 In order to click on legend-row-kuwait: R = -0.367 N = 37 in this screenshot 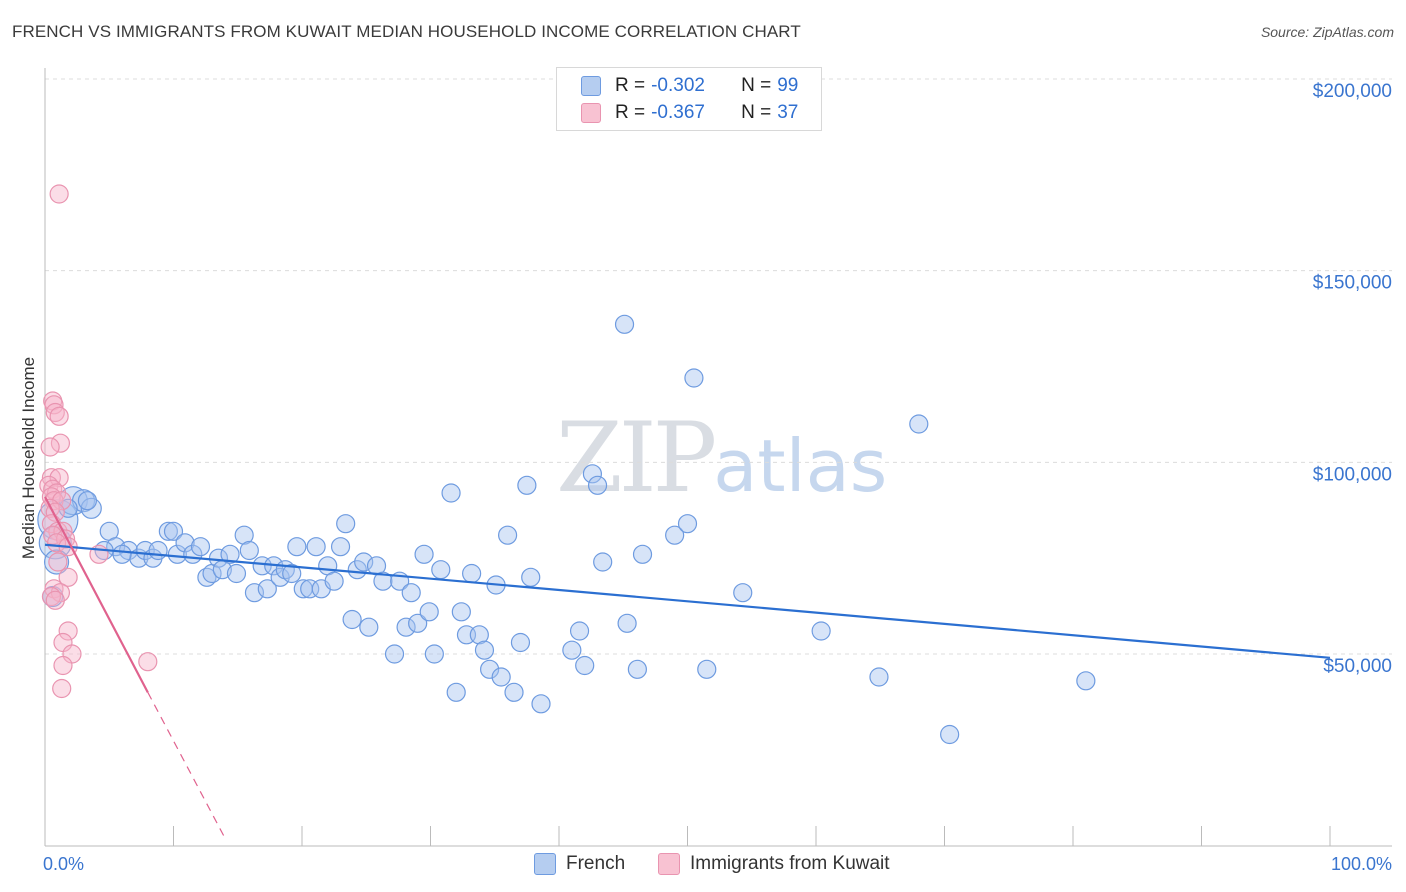, I will do `click(689, 113)`.